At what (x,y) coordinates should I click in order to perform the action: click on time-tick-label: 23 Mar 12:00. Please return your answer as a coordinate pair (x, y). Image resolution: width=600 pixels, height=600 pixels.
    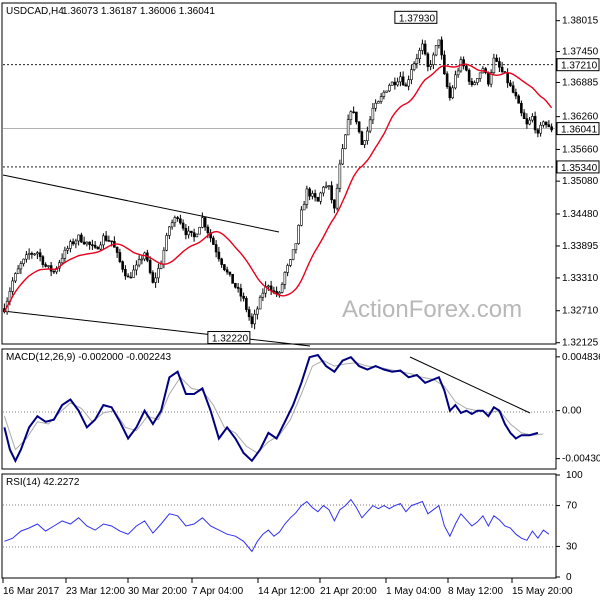
    Looking at the image, I should click on (95, 591).